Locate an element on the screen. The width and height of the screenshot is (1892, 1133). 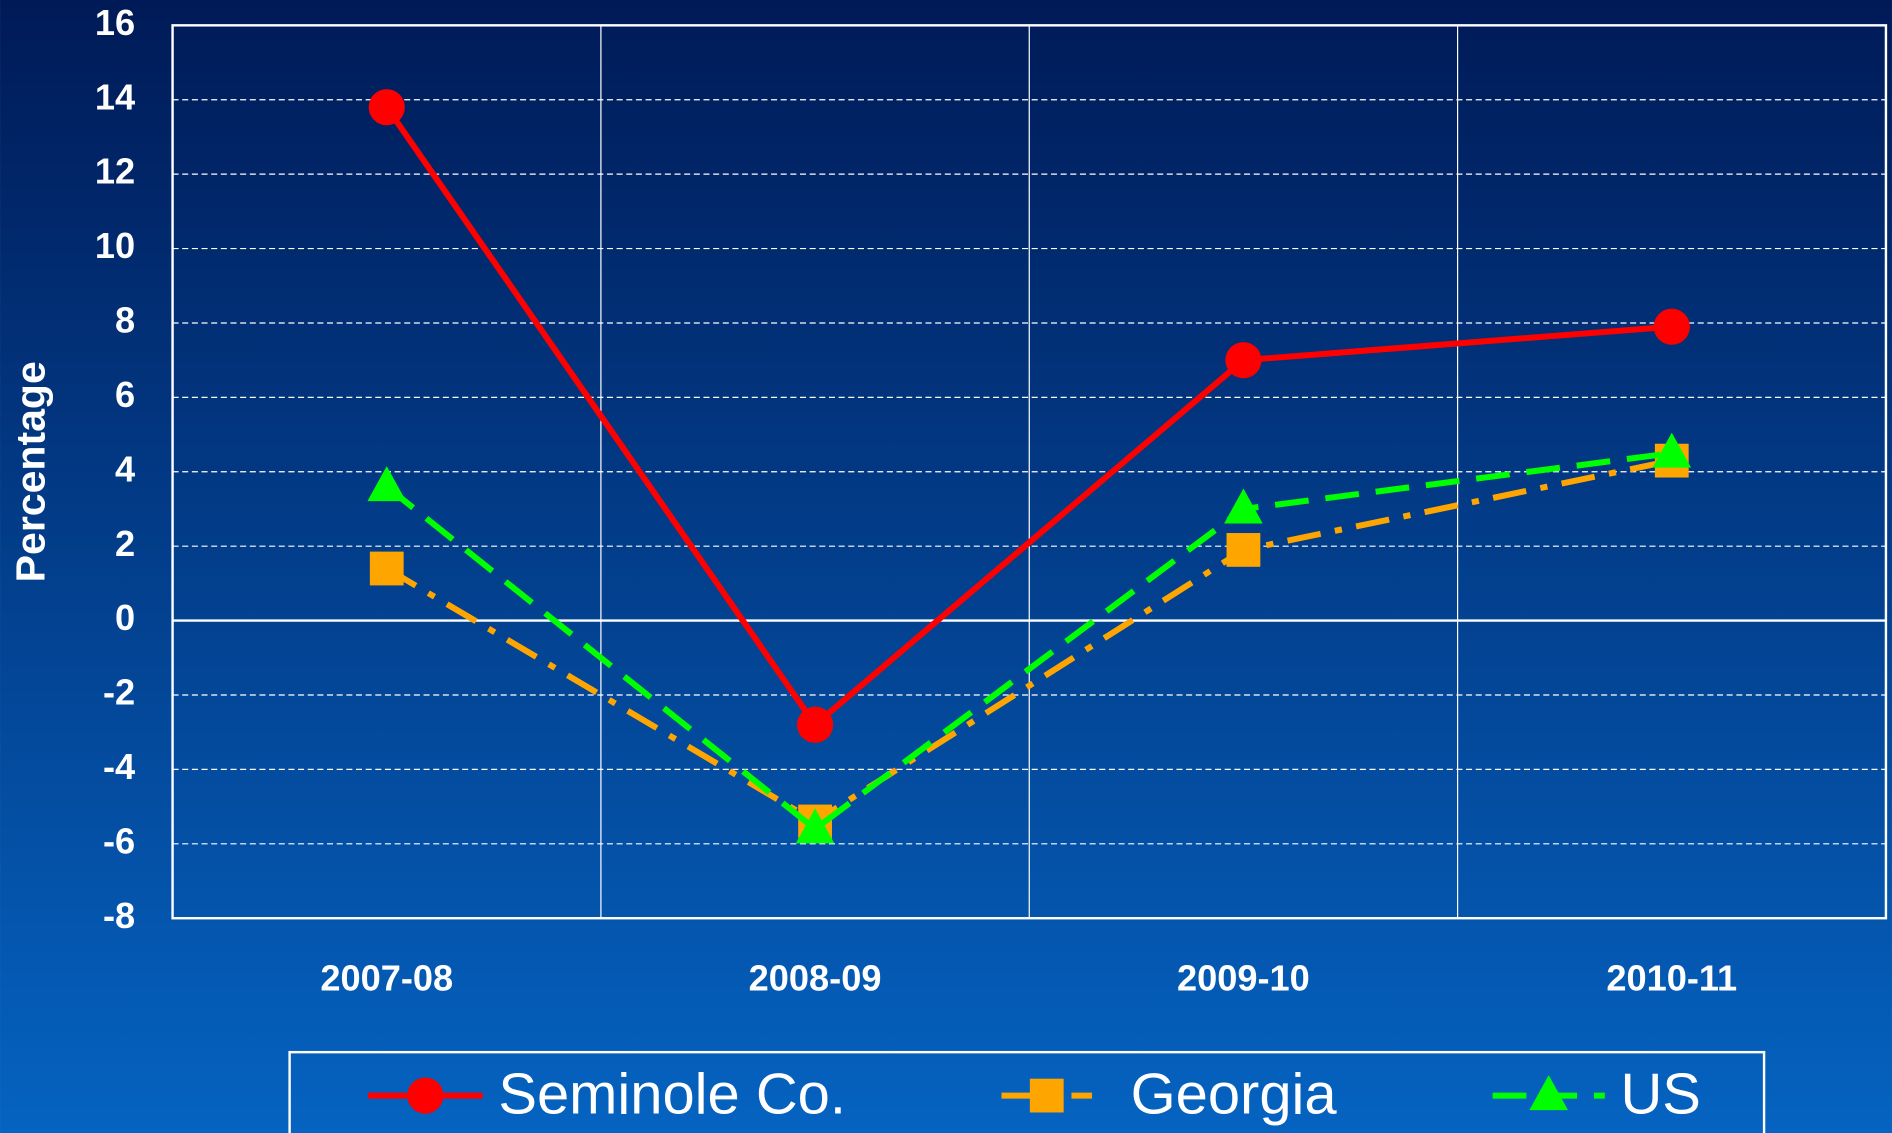
legend-box is located at coordinates (1027, 1091).